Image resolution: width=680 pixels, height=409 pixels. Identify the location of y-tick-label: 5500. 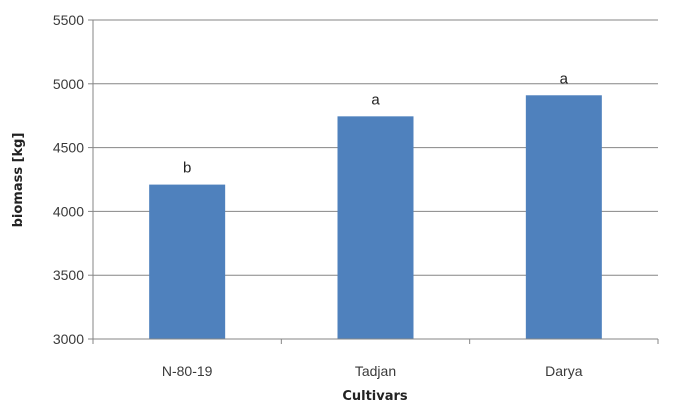
(68, 20).